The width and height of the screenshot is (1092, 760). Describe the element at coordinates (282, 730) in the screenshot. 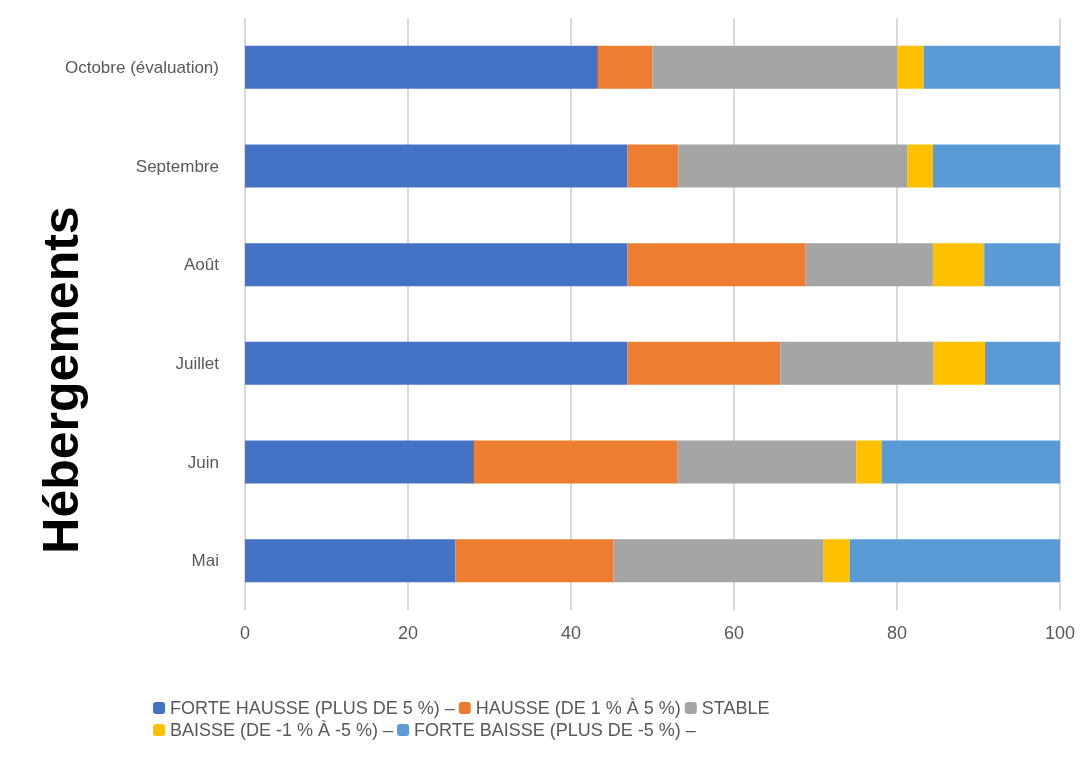

I see `legend-label: BAISSE (DE -1 % À -5 %) –` at that location.